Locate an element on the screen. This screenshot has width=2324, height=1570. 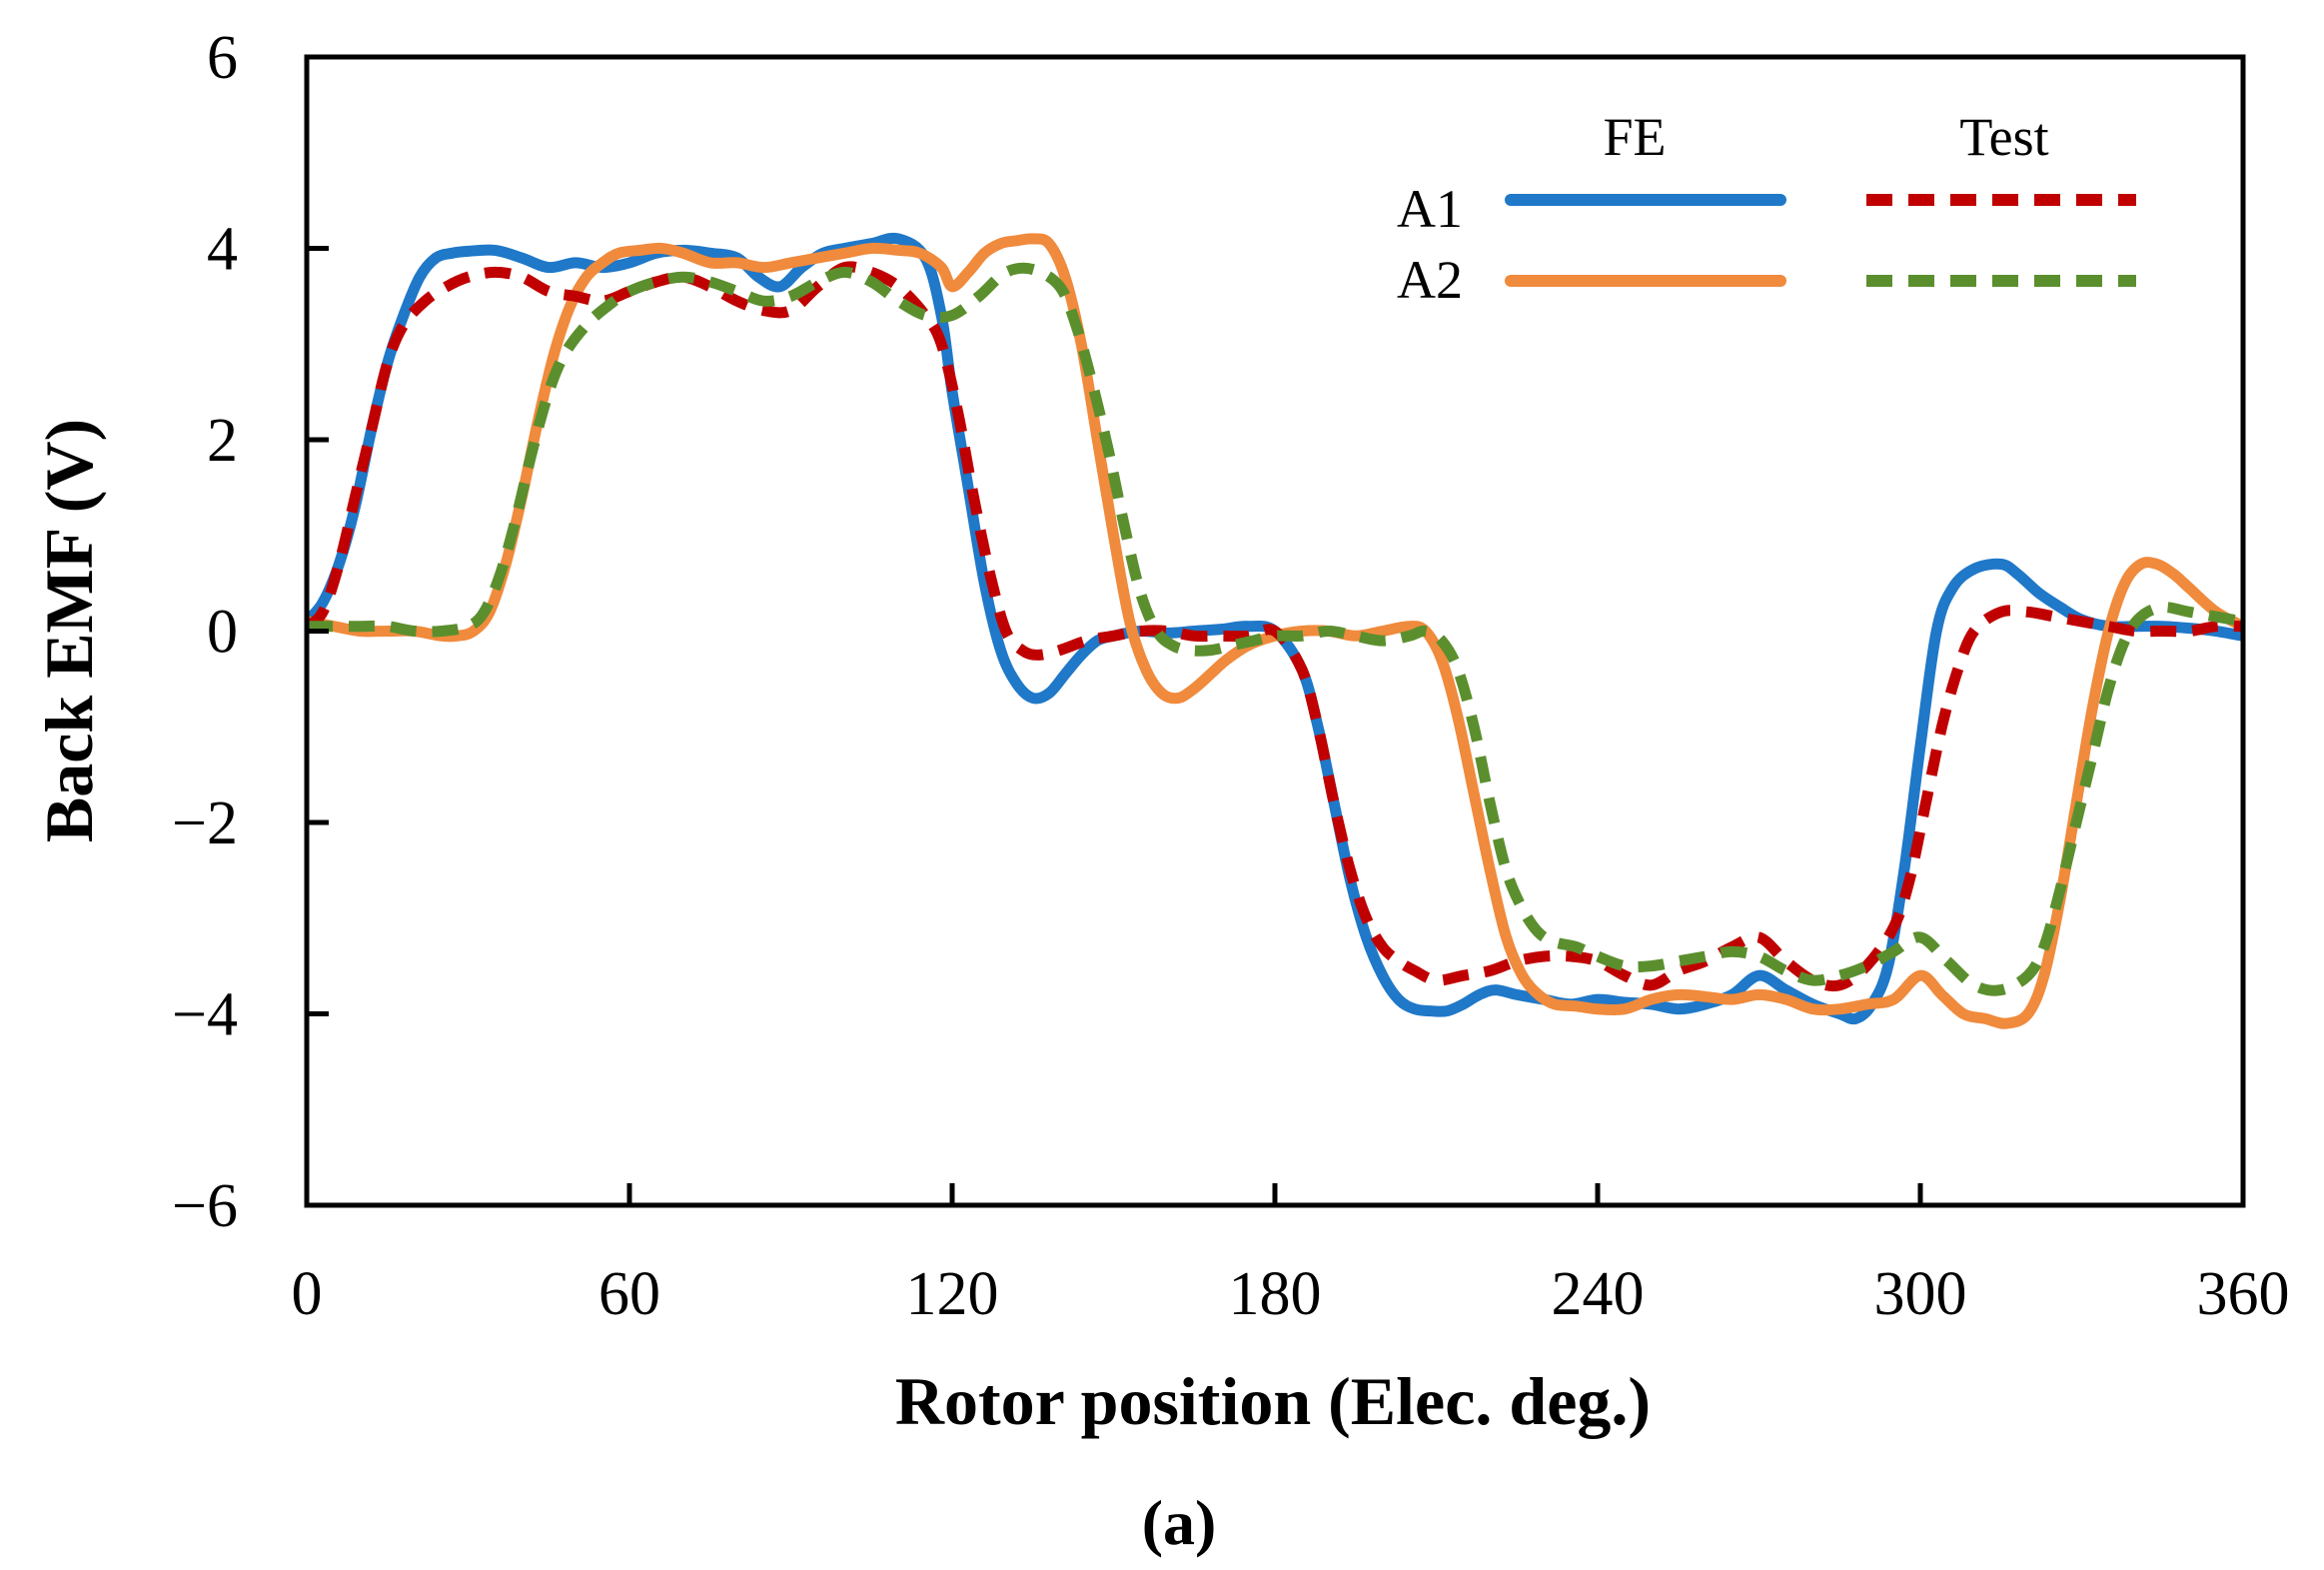
y-tick-label: −2 is located at coordinates (205, 823).